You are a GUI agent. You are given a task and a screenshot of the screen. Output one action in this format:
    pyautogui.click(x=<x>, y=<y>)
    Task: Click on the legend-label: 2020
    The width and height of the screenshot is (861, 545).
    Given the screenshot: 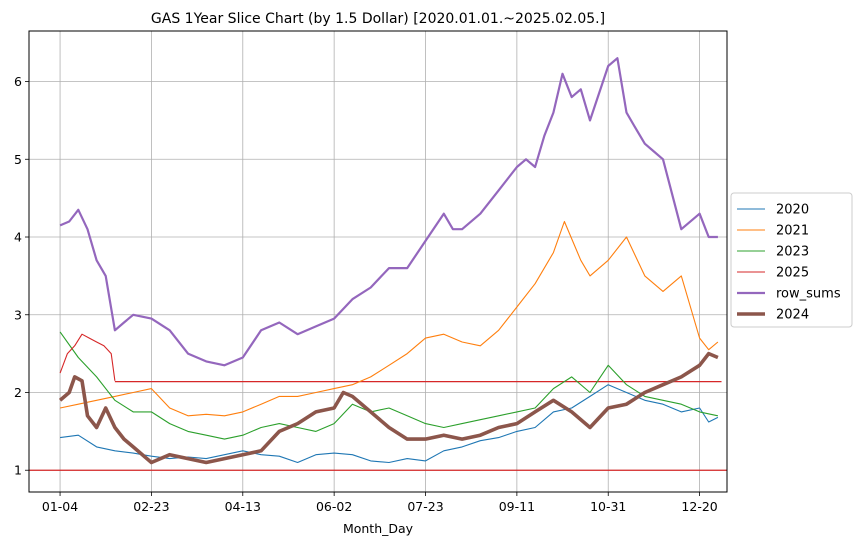 What is the action you would take?
    pyautogui.click(x=792, y=210)
    